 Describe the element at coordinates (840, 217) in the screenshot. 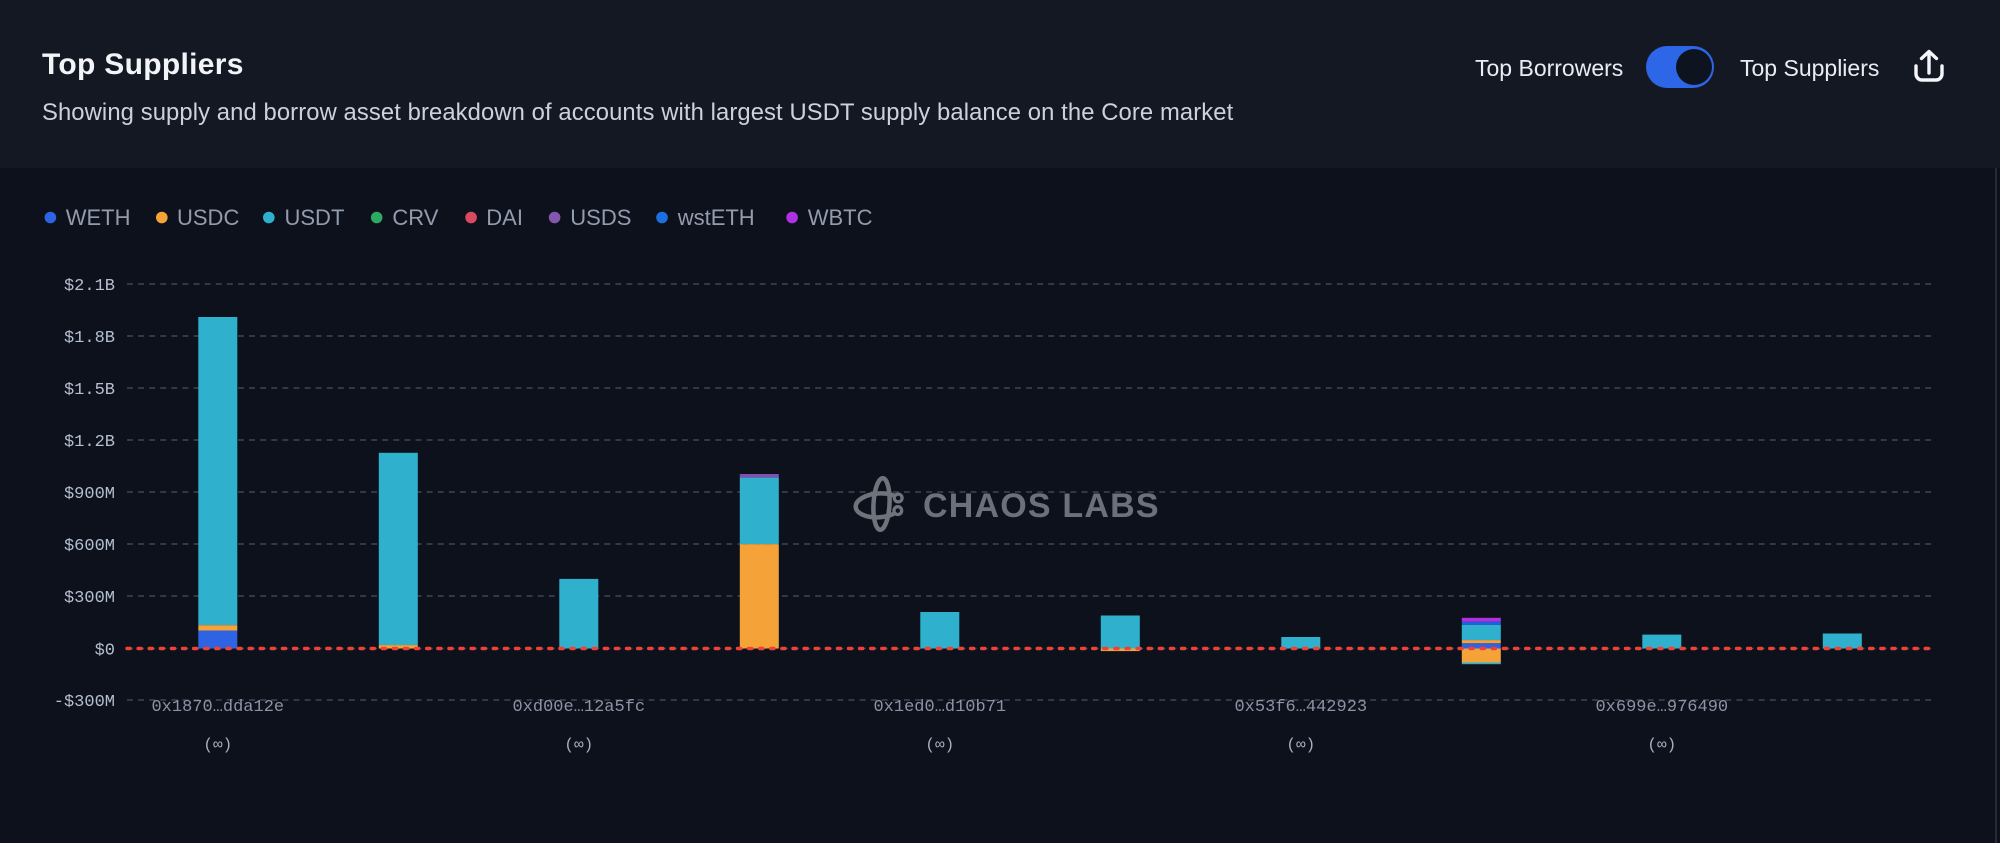

I see `svg-text: WBTC` at that location.